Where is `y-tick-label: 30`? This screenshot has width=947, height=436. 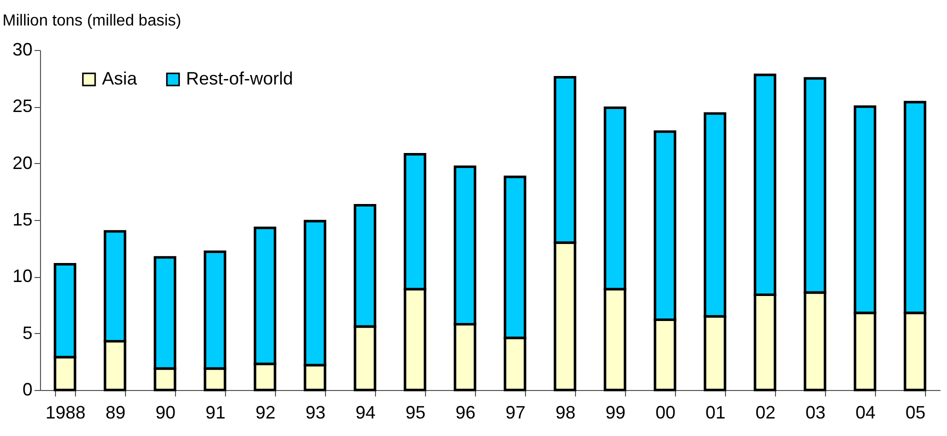
y-tick-label: 30 is located at coordinates (22, 50).